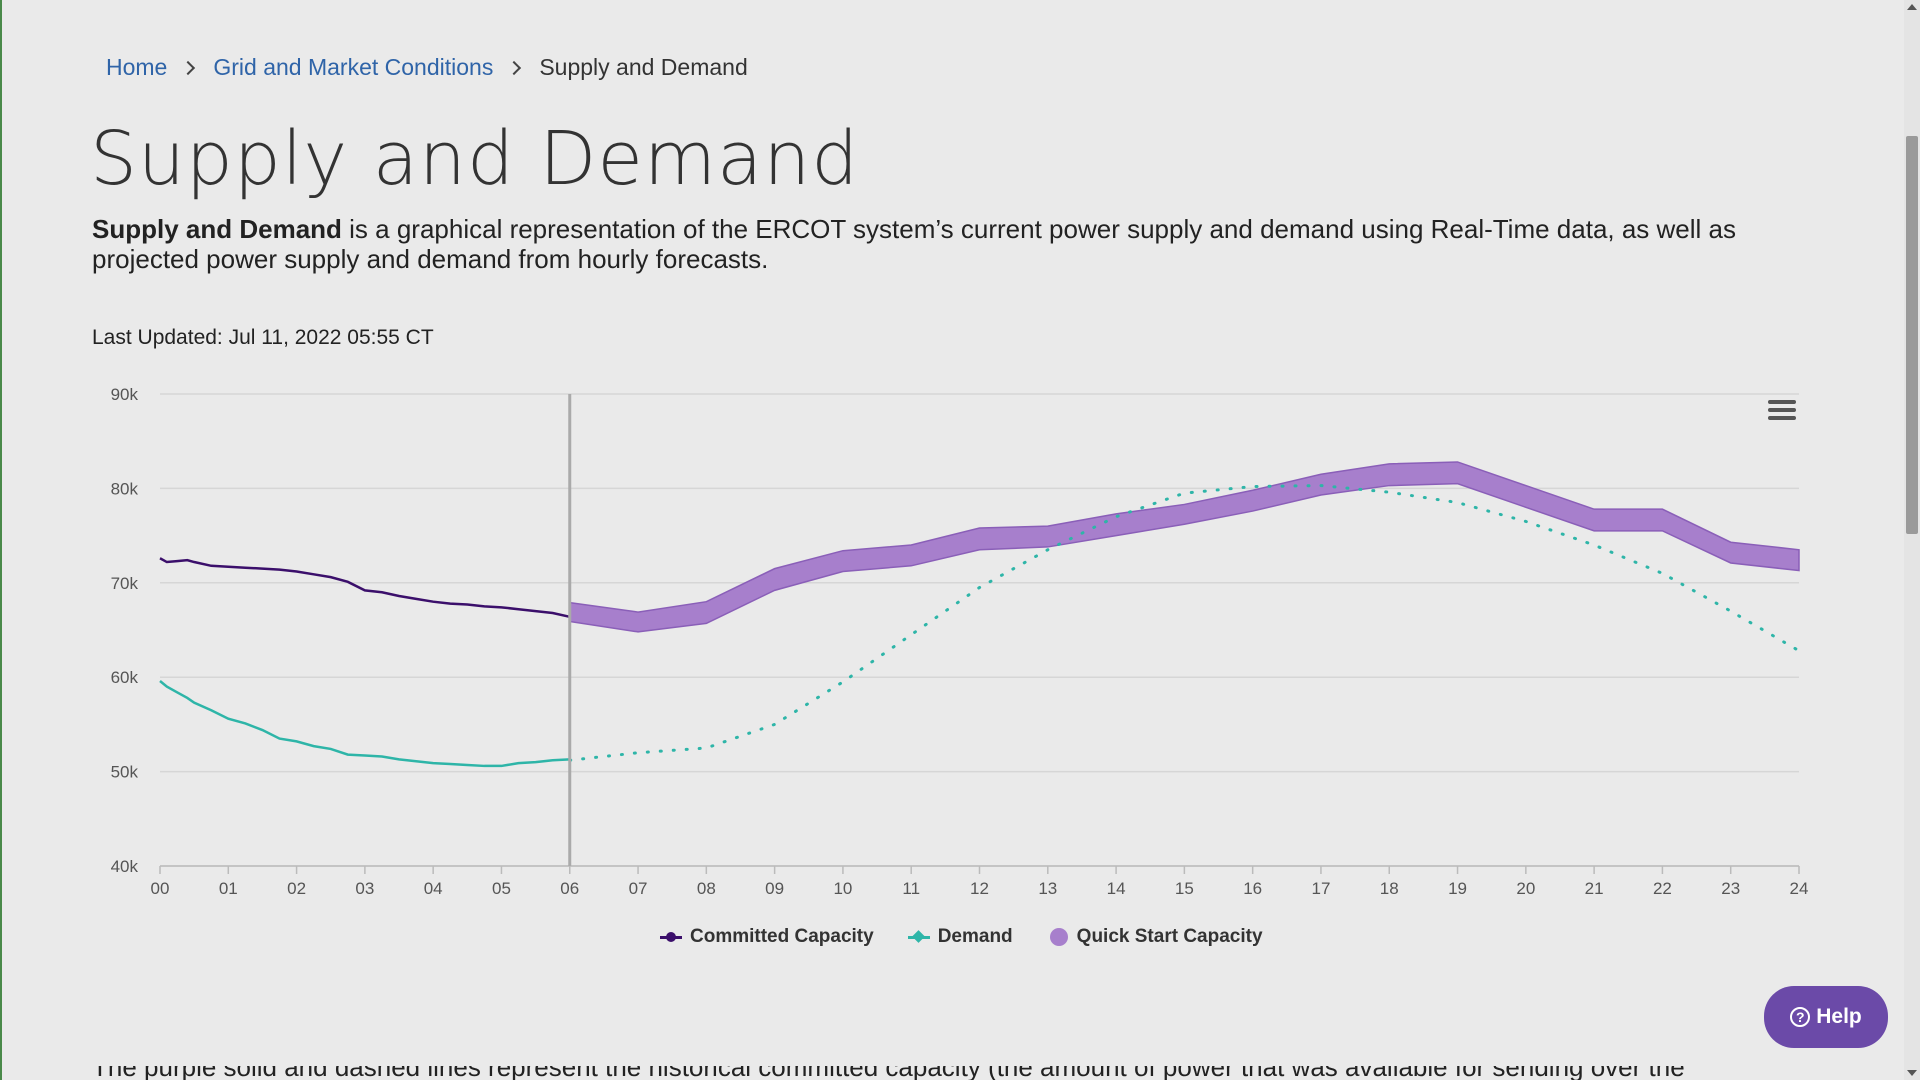 This screenshot has width=1920, height=1080. I want to click on committed-capacity-line, so click(365, 588).